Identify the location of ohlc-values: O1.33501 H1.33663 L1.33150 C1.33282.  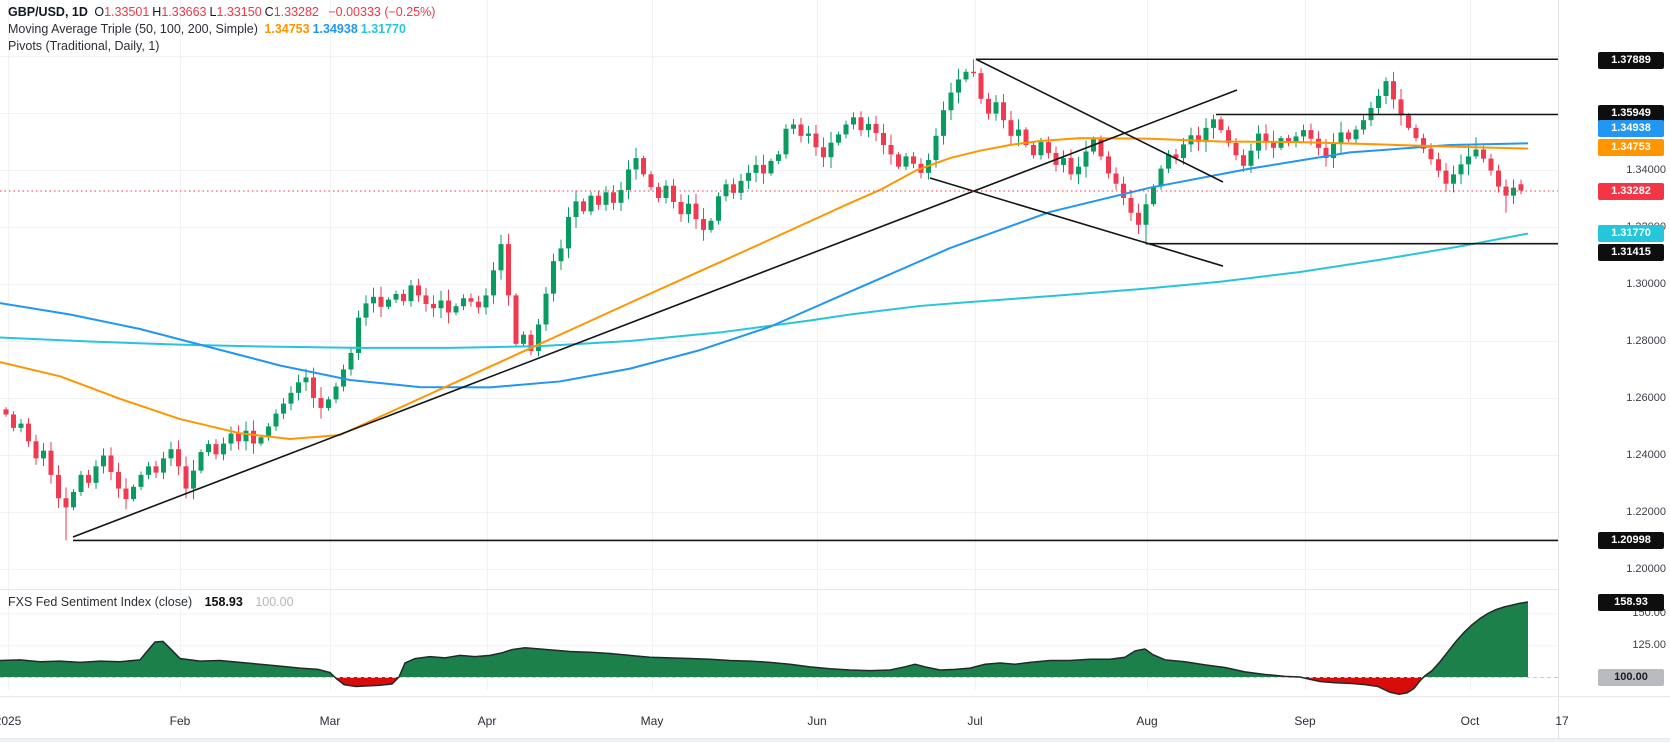
(208, 12).